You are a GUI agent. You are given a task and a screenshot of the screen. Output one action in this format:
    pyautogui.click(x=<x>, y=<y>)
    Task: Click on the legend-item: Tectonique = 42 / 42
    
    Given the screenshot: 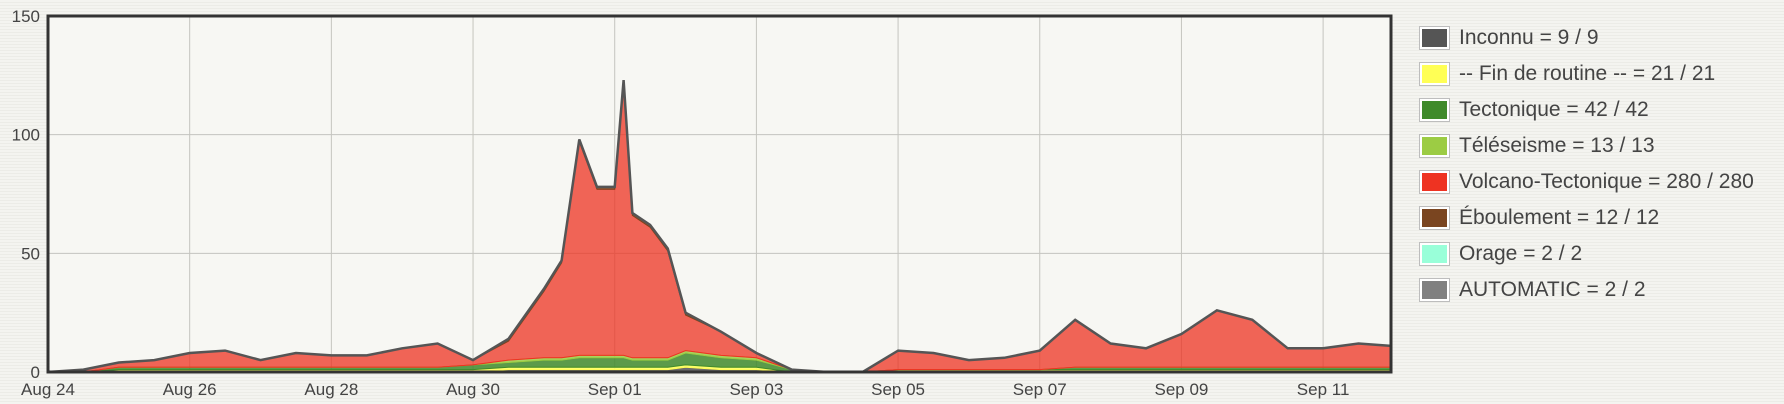 What is the action you would take?
    pyautogui.click(x=1586, y=110)
    